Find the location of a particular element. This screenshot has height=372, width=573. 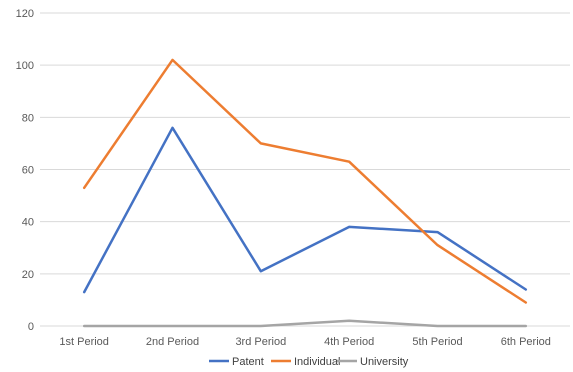

legend: Patent Individual University is located at coordinates (309, 362).